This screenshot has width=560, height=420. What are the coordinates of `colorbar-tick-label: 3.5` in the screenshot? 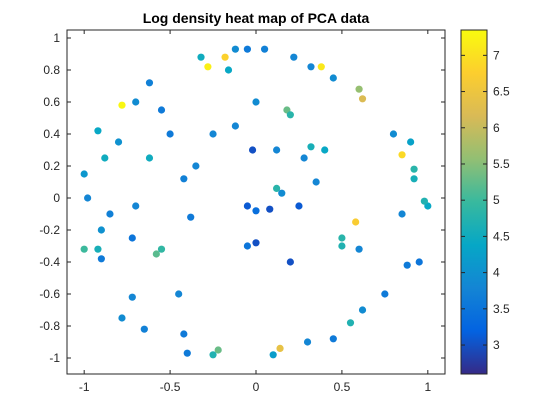 It's located at (501, 309).